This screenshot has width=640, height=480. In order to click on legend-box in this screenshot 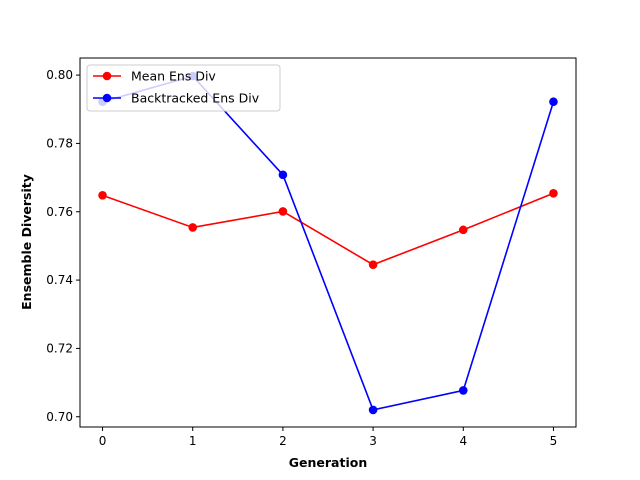, I will do `click(183, 88)`.